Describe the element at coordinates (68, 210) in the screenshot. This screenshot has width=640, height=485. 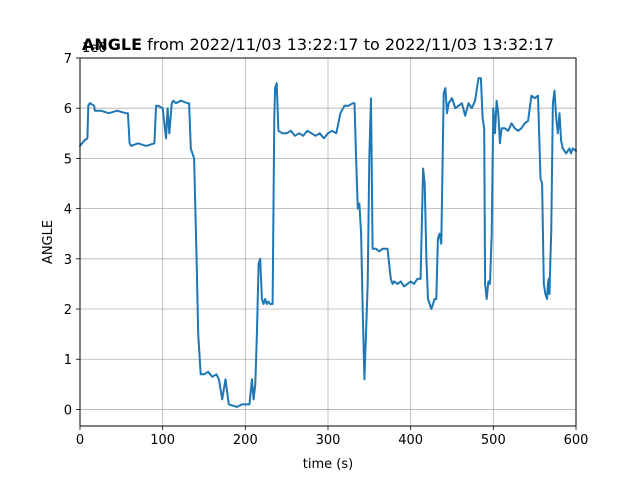
I see `y-tick-label: 4` at that location.